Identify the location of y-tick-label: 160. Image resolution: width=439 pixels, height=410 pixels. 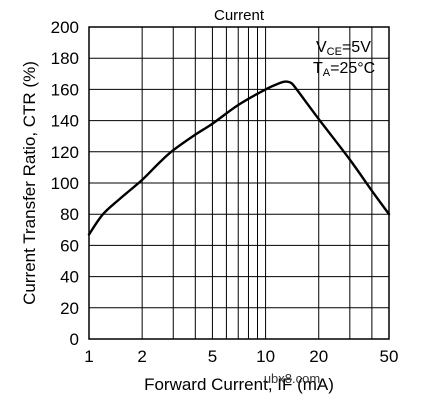
(65, 89).